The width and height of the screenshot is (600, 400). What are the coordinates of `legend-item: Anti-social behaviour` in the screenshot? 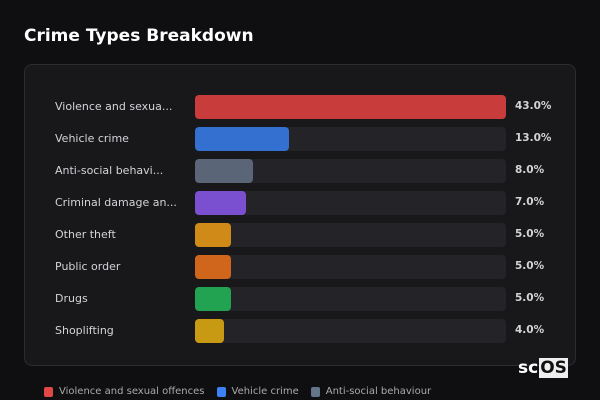 It's located at (371, 391).